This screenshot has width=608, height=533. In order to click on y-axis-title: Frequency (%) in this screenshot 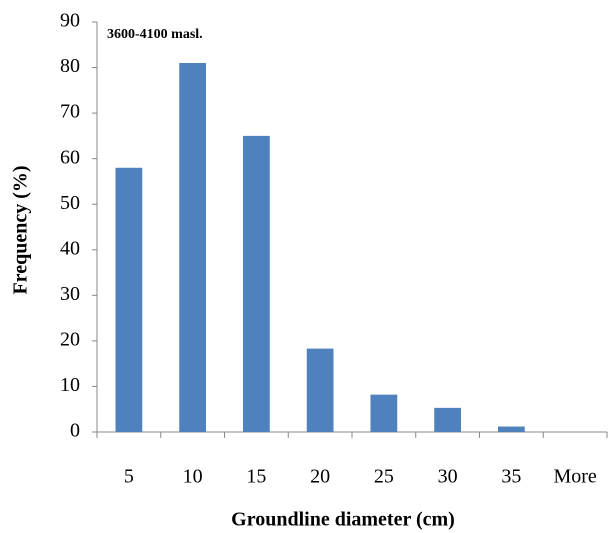, I will do `click(21, 229)`.